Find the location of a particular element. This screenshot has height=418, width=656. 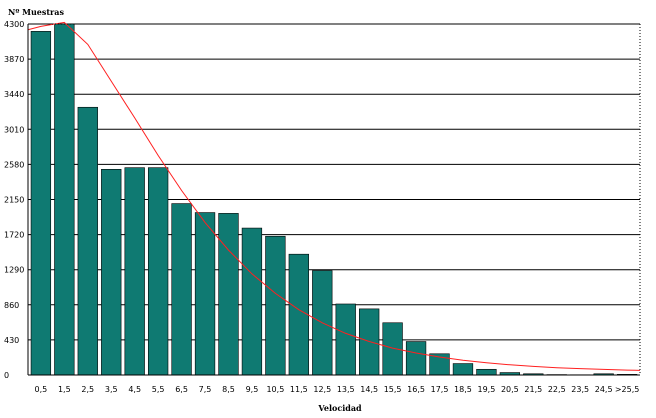

x-tick-label: 18,5 is located at coordinates (463, 389).